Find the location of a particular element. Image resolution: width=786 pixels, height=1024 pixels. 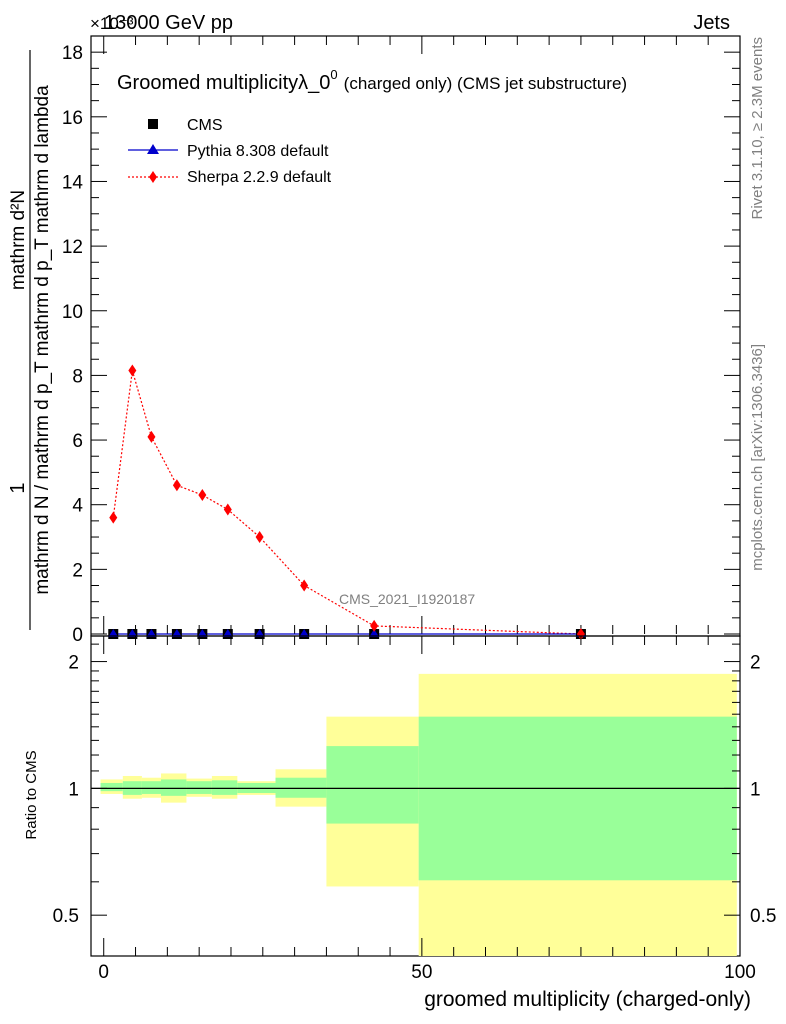

main-y-tick-label: 14 is located at coordinates (73, 182).